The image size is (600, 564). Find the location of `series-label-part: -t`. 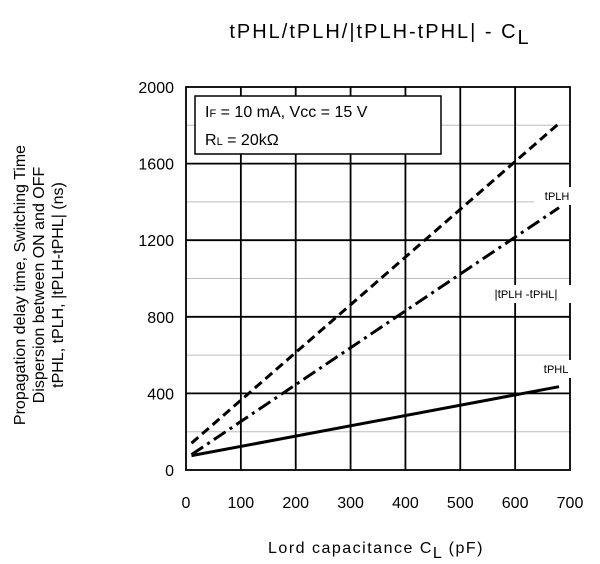

series-label-part: -t is located at coordinates (527, 294).